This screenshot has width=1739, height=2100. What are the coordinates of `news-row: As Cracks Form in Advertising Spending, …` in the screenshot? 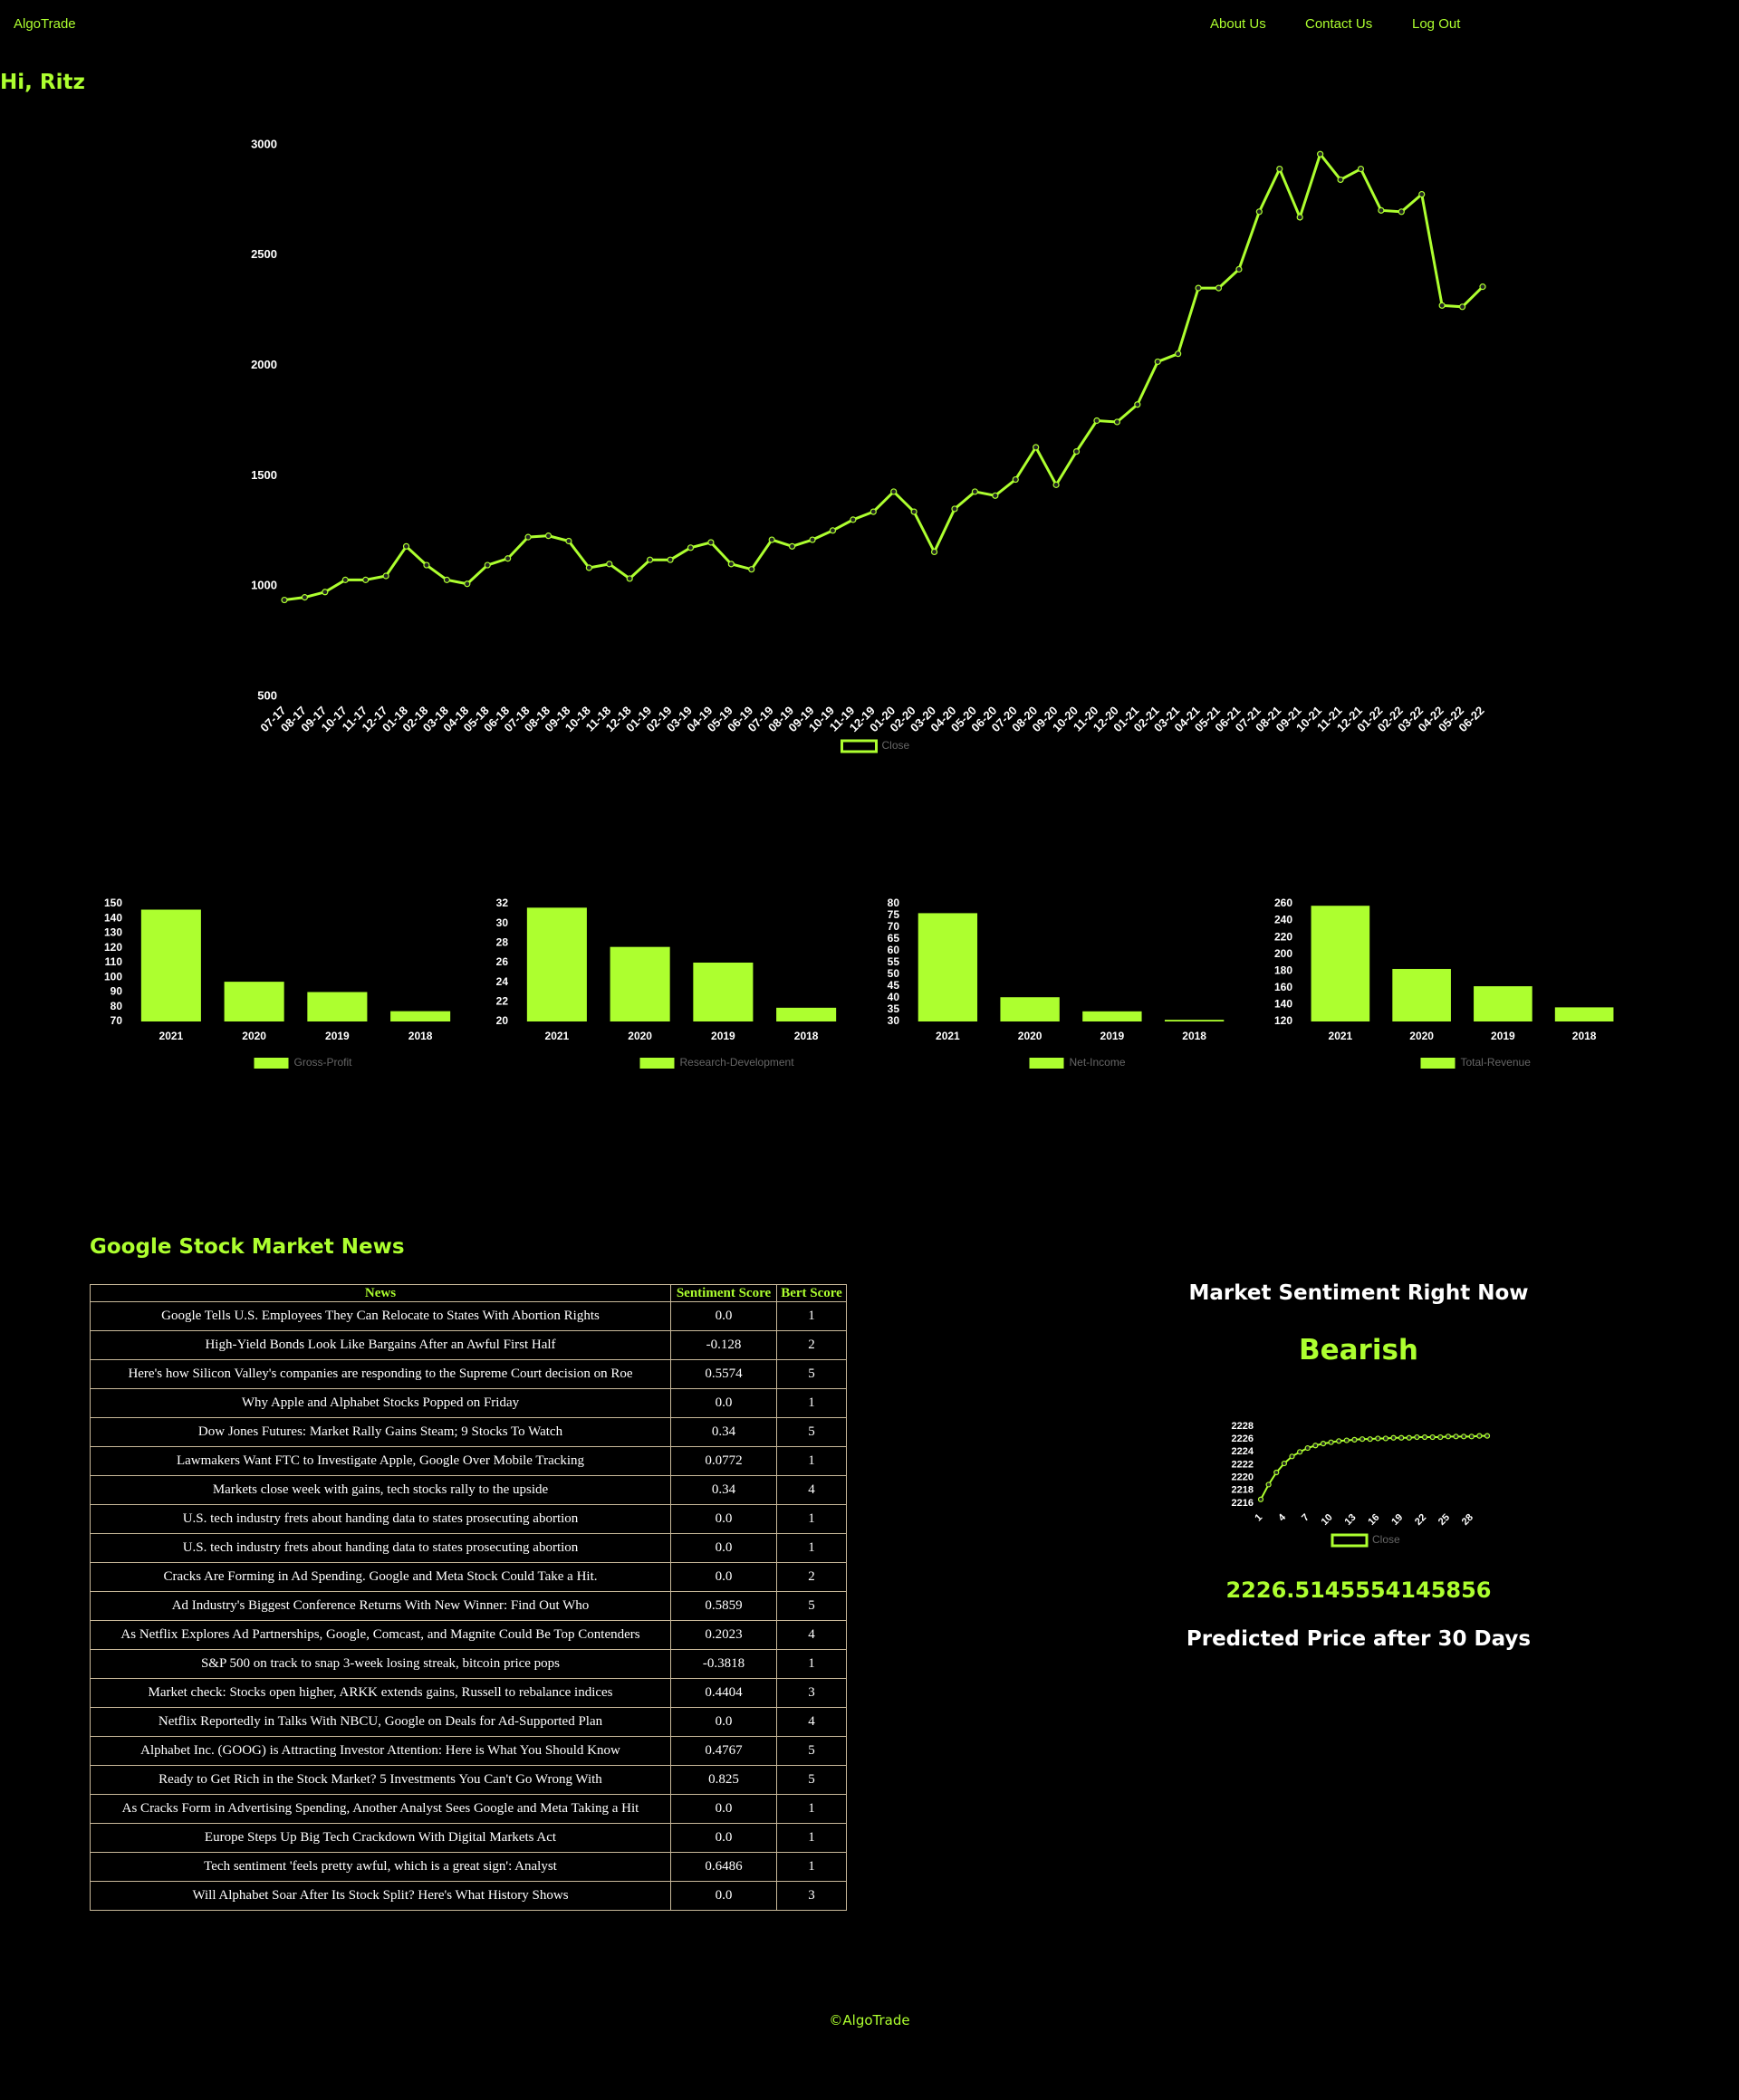 It's located at (468, 1809).